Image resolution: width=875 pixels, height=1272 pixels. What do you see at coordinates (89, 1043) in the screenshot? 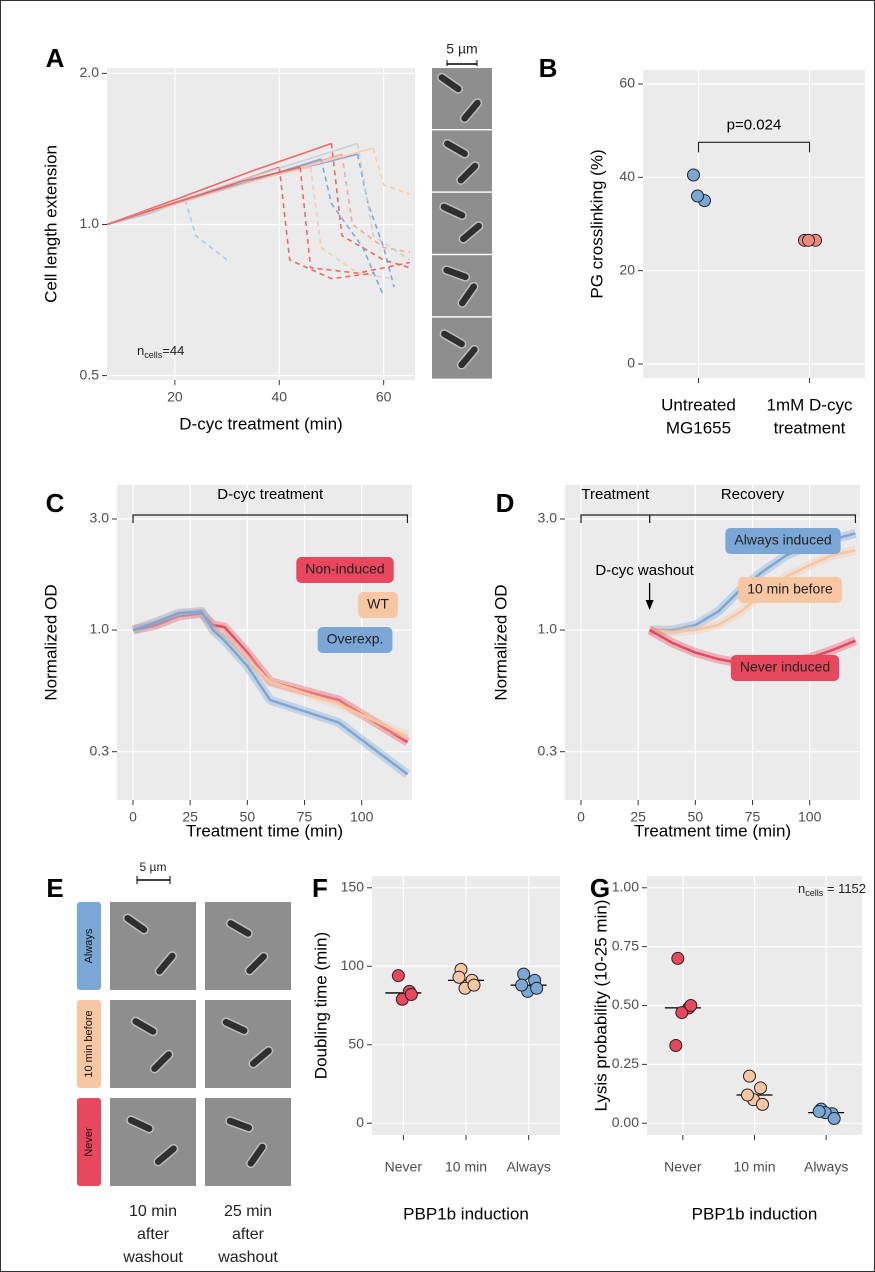
I see `row-label: 10 min before` at bounding box center [89, 1043].